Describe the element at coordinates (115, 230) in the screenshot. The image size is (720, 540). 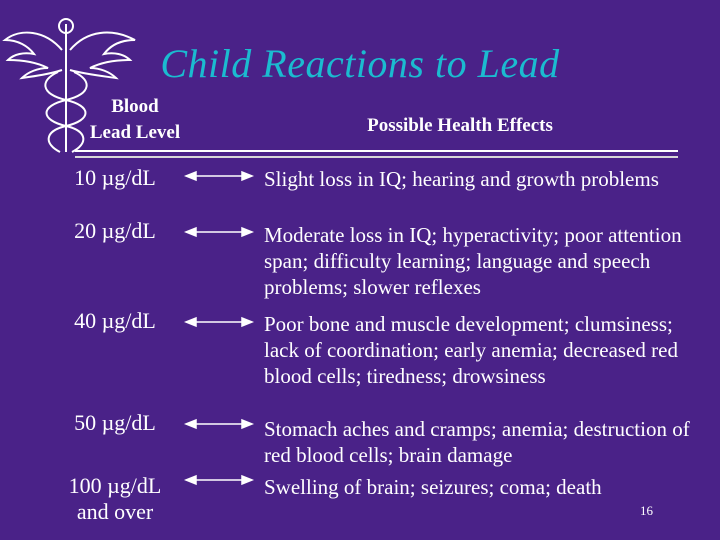
I see `level-label: 20 µg/dL` at that location.